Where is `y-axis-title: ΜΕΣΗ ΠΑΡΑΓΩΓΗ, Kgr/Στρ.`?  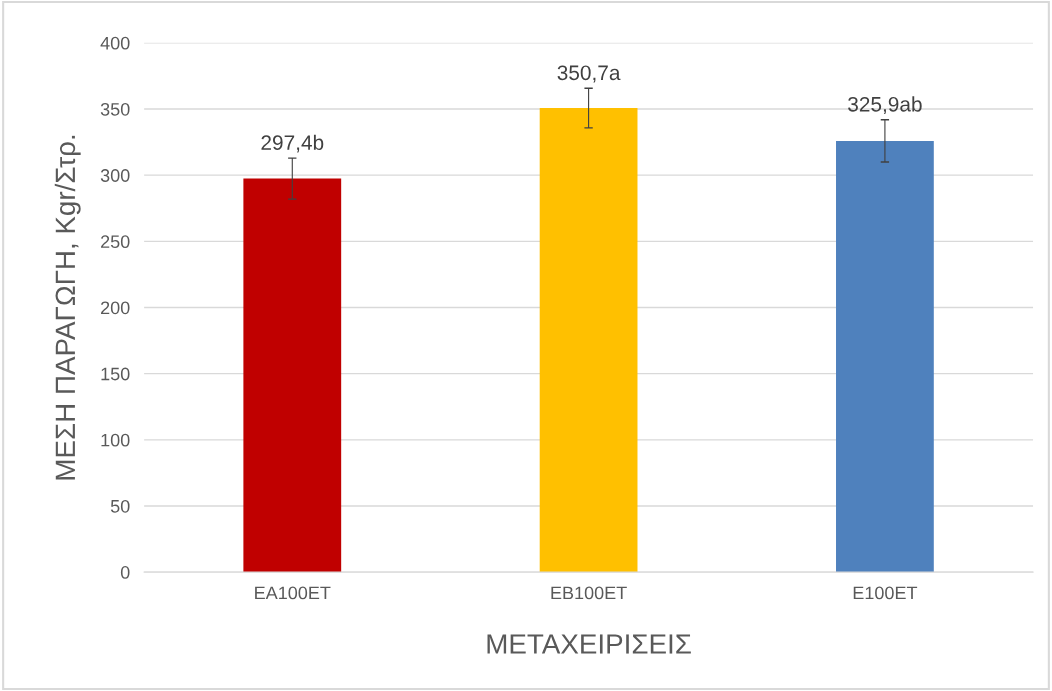 y-axis-title: ΜΕΣΗ ΠΑΡΑΓΩΓΗ, Kgr/Στρ. is located at coordinates (67, 307).